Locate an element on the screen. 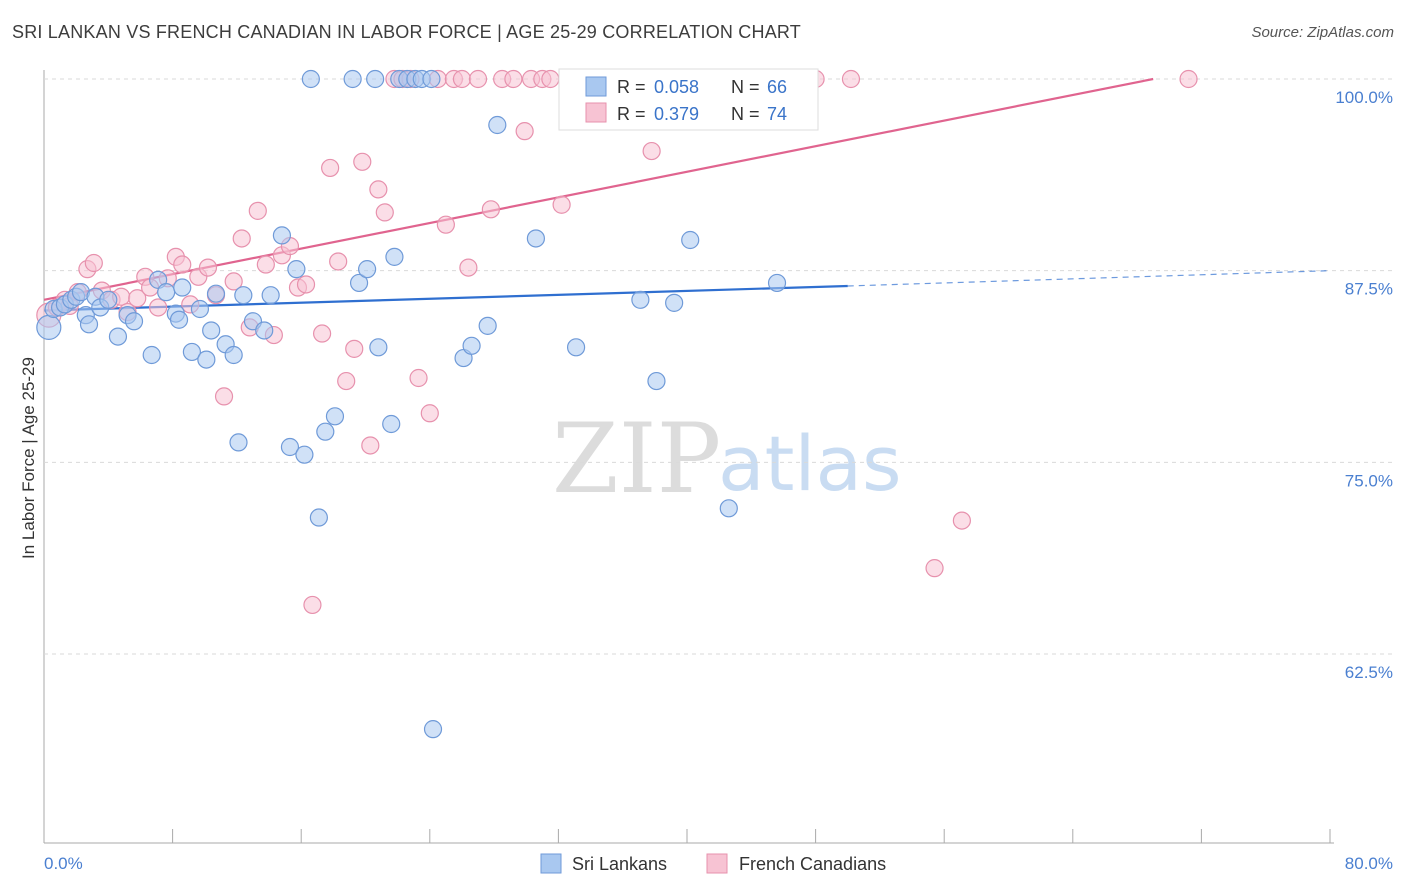 The image size is (1406, 892). bottom-legend-sri: Sri Lankans is located at coordinates (619, 864).